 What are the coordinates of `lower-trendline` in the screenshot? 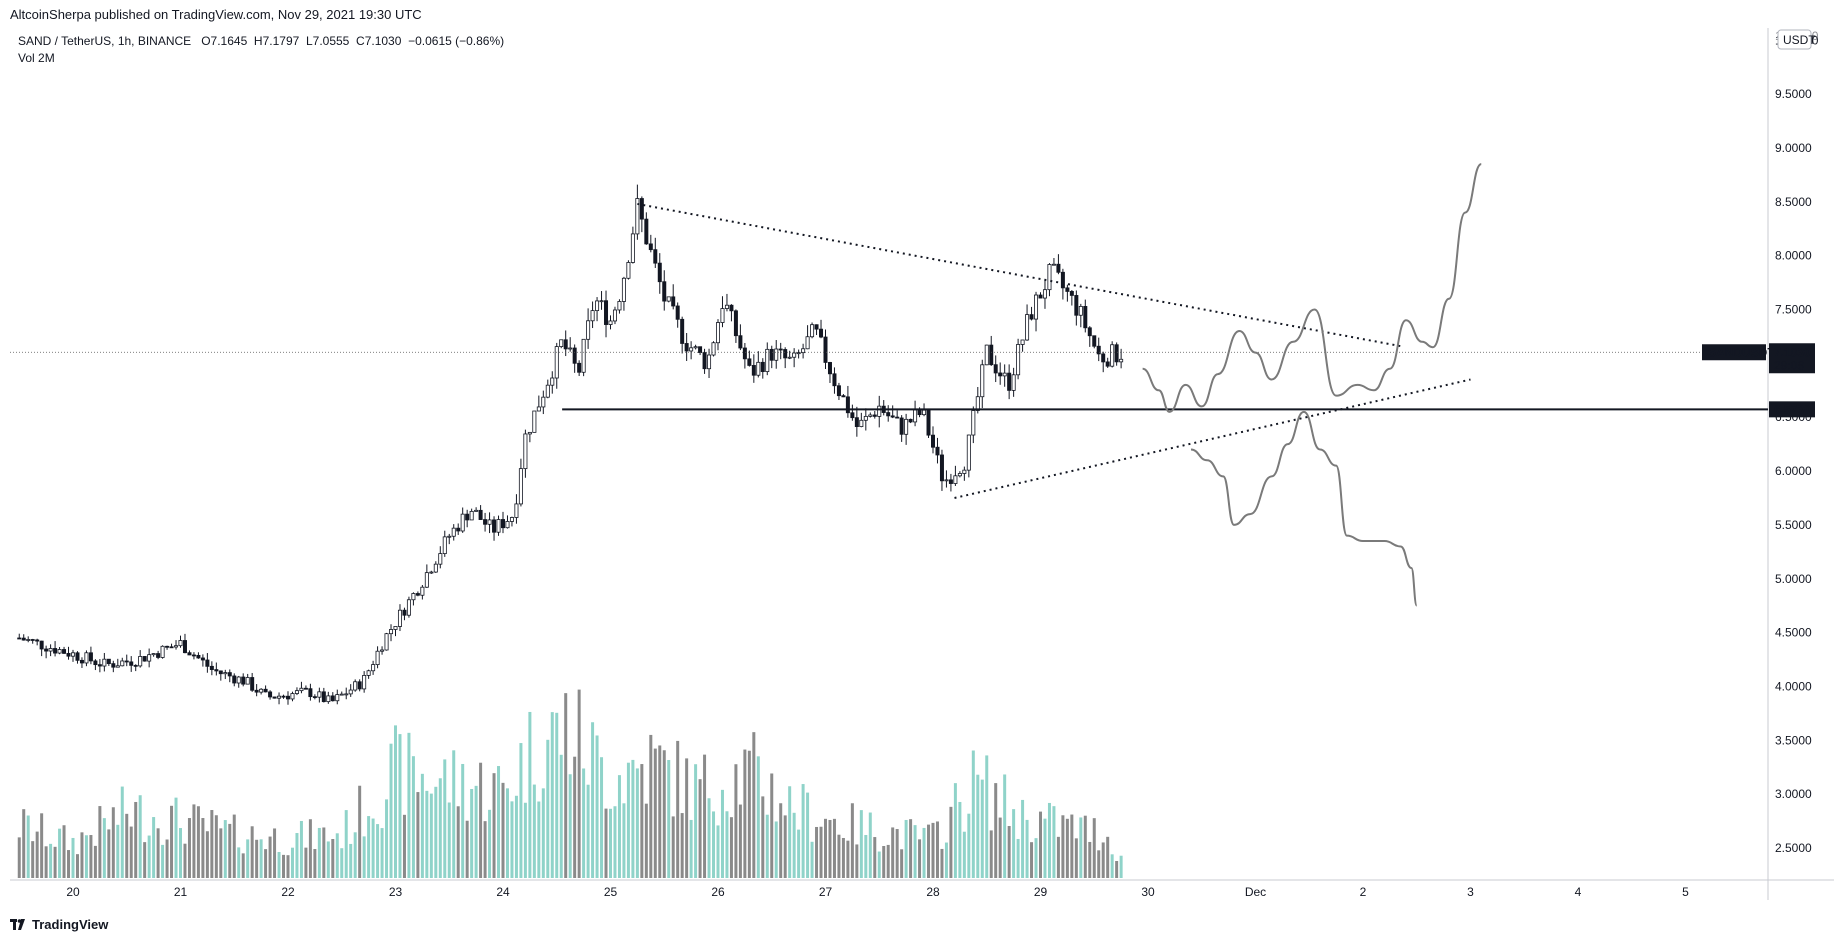 It's located at (1212, 438).